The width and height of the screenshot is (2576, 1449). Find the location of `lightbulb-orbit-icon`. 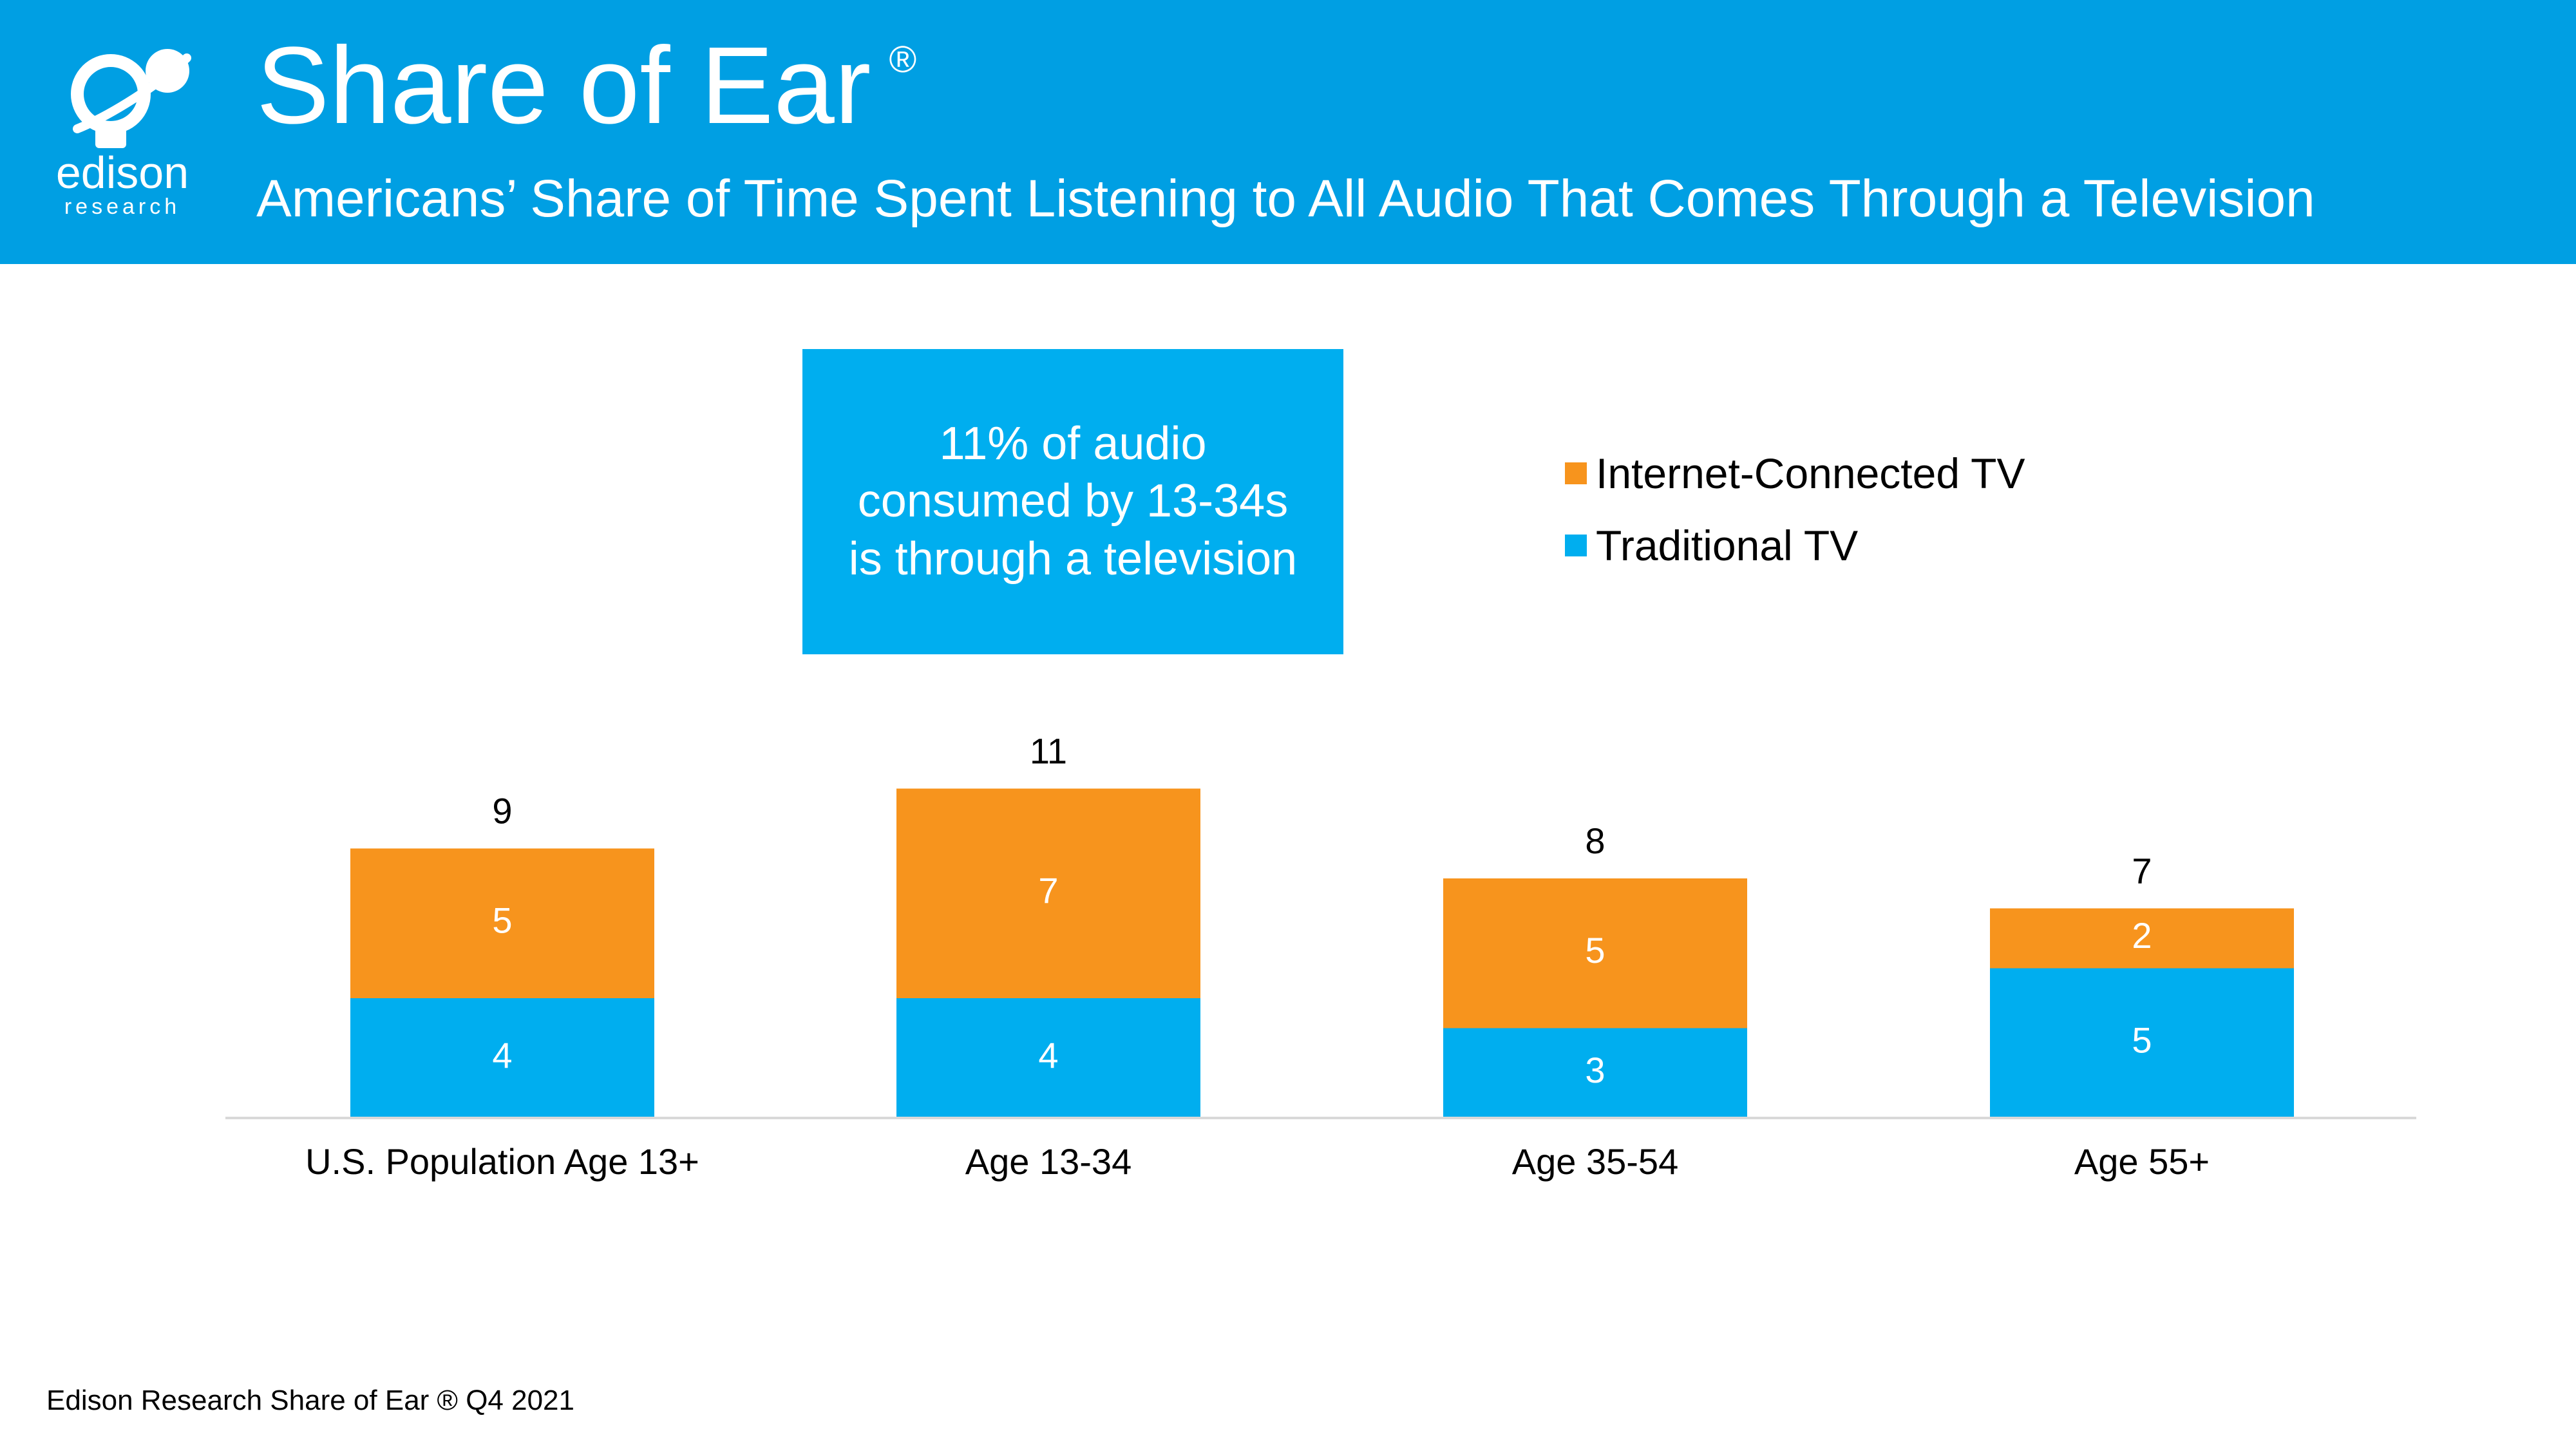

lightbulb-orbit-icon is located at coordinates (131, 99).